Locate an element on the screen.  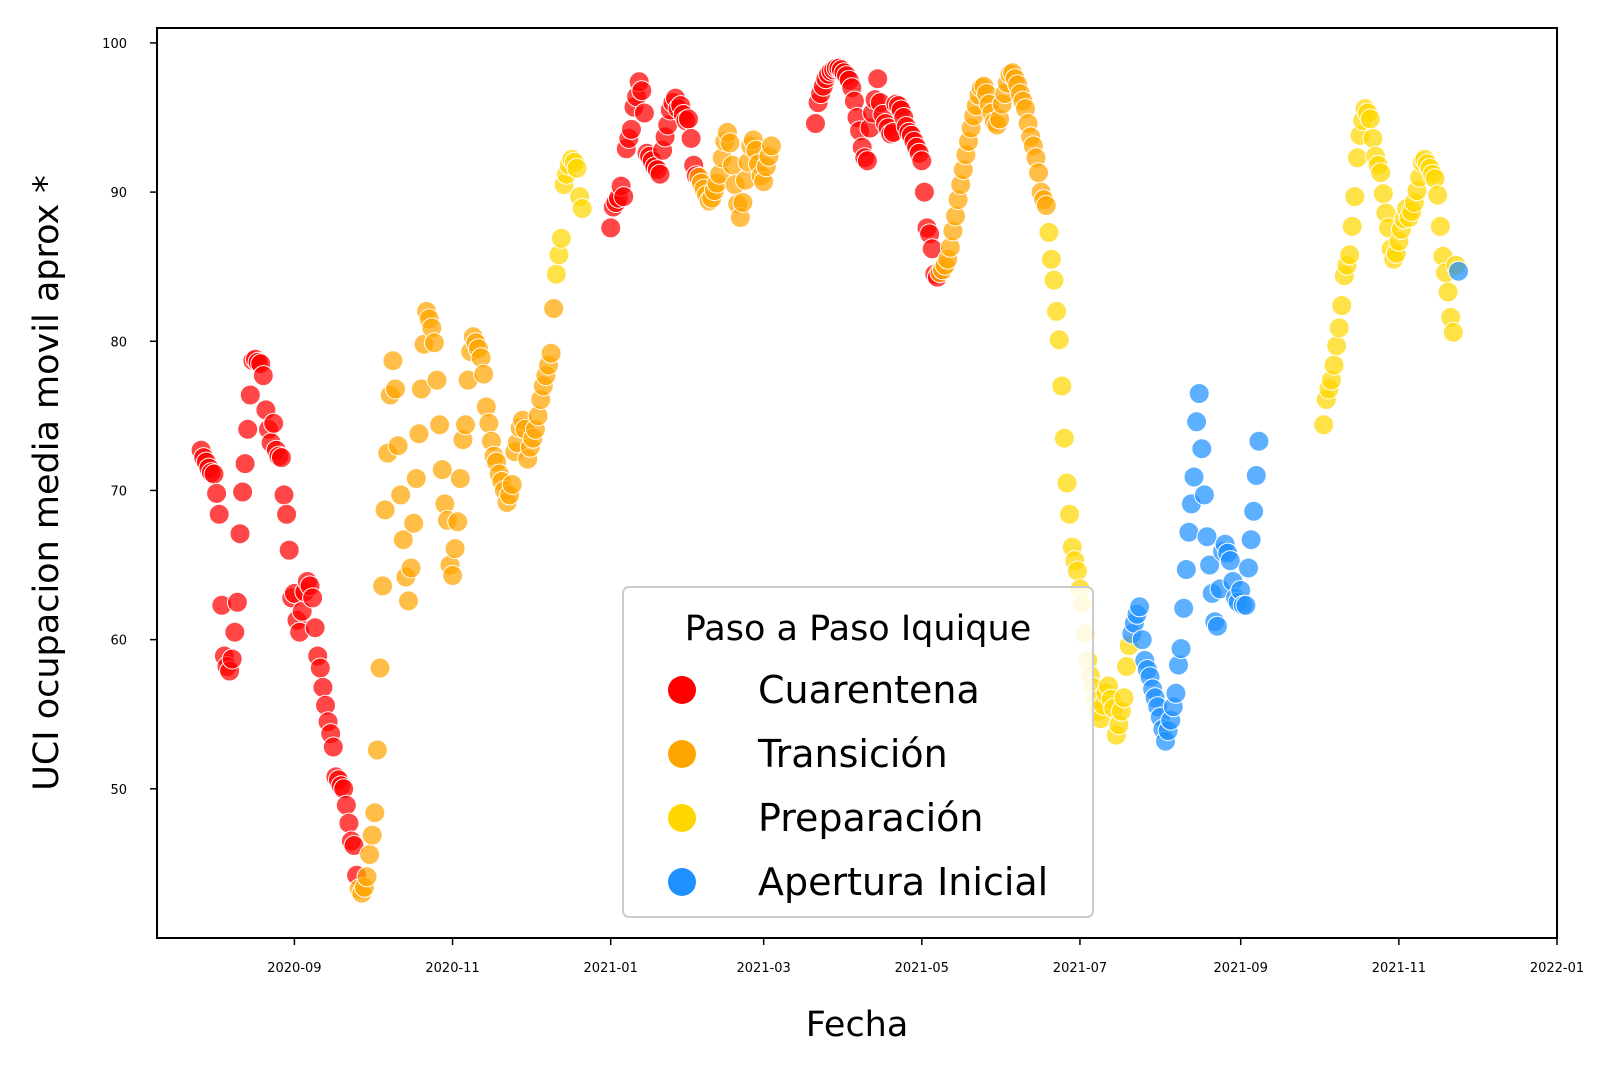
legend-label: Apertura Inicial is located at coordinates (903, 882).